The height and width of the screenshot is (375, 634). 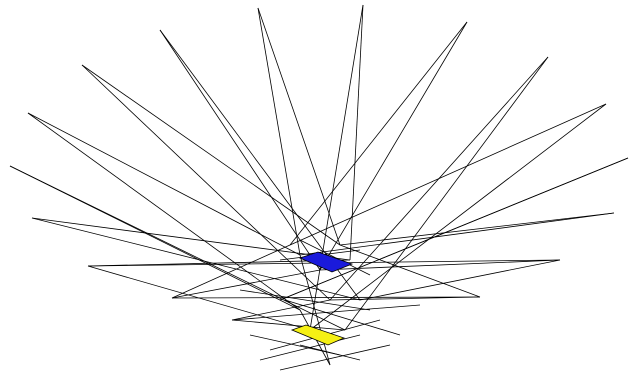 I want to click on yellow-parallelogram, so click(x=318, y=335).